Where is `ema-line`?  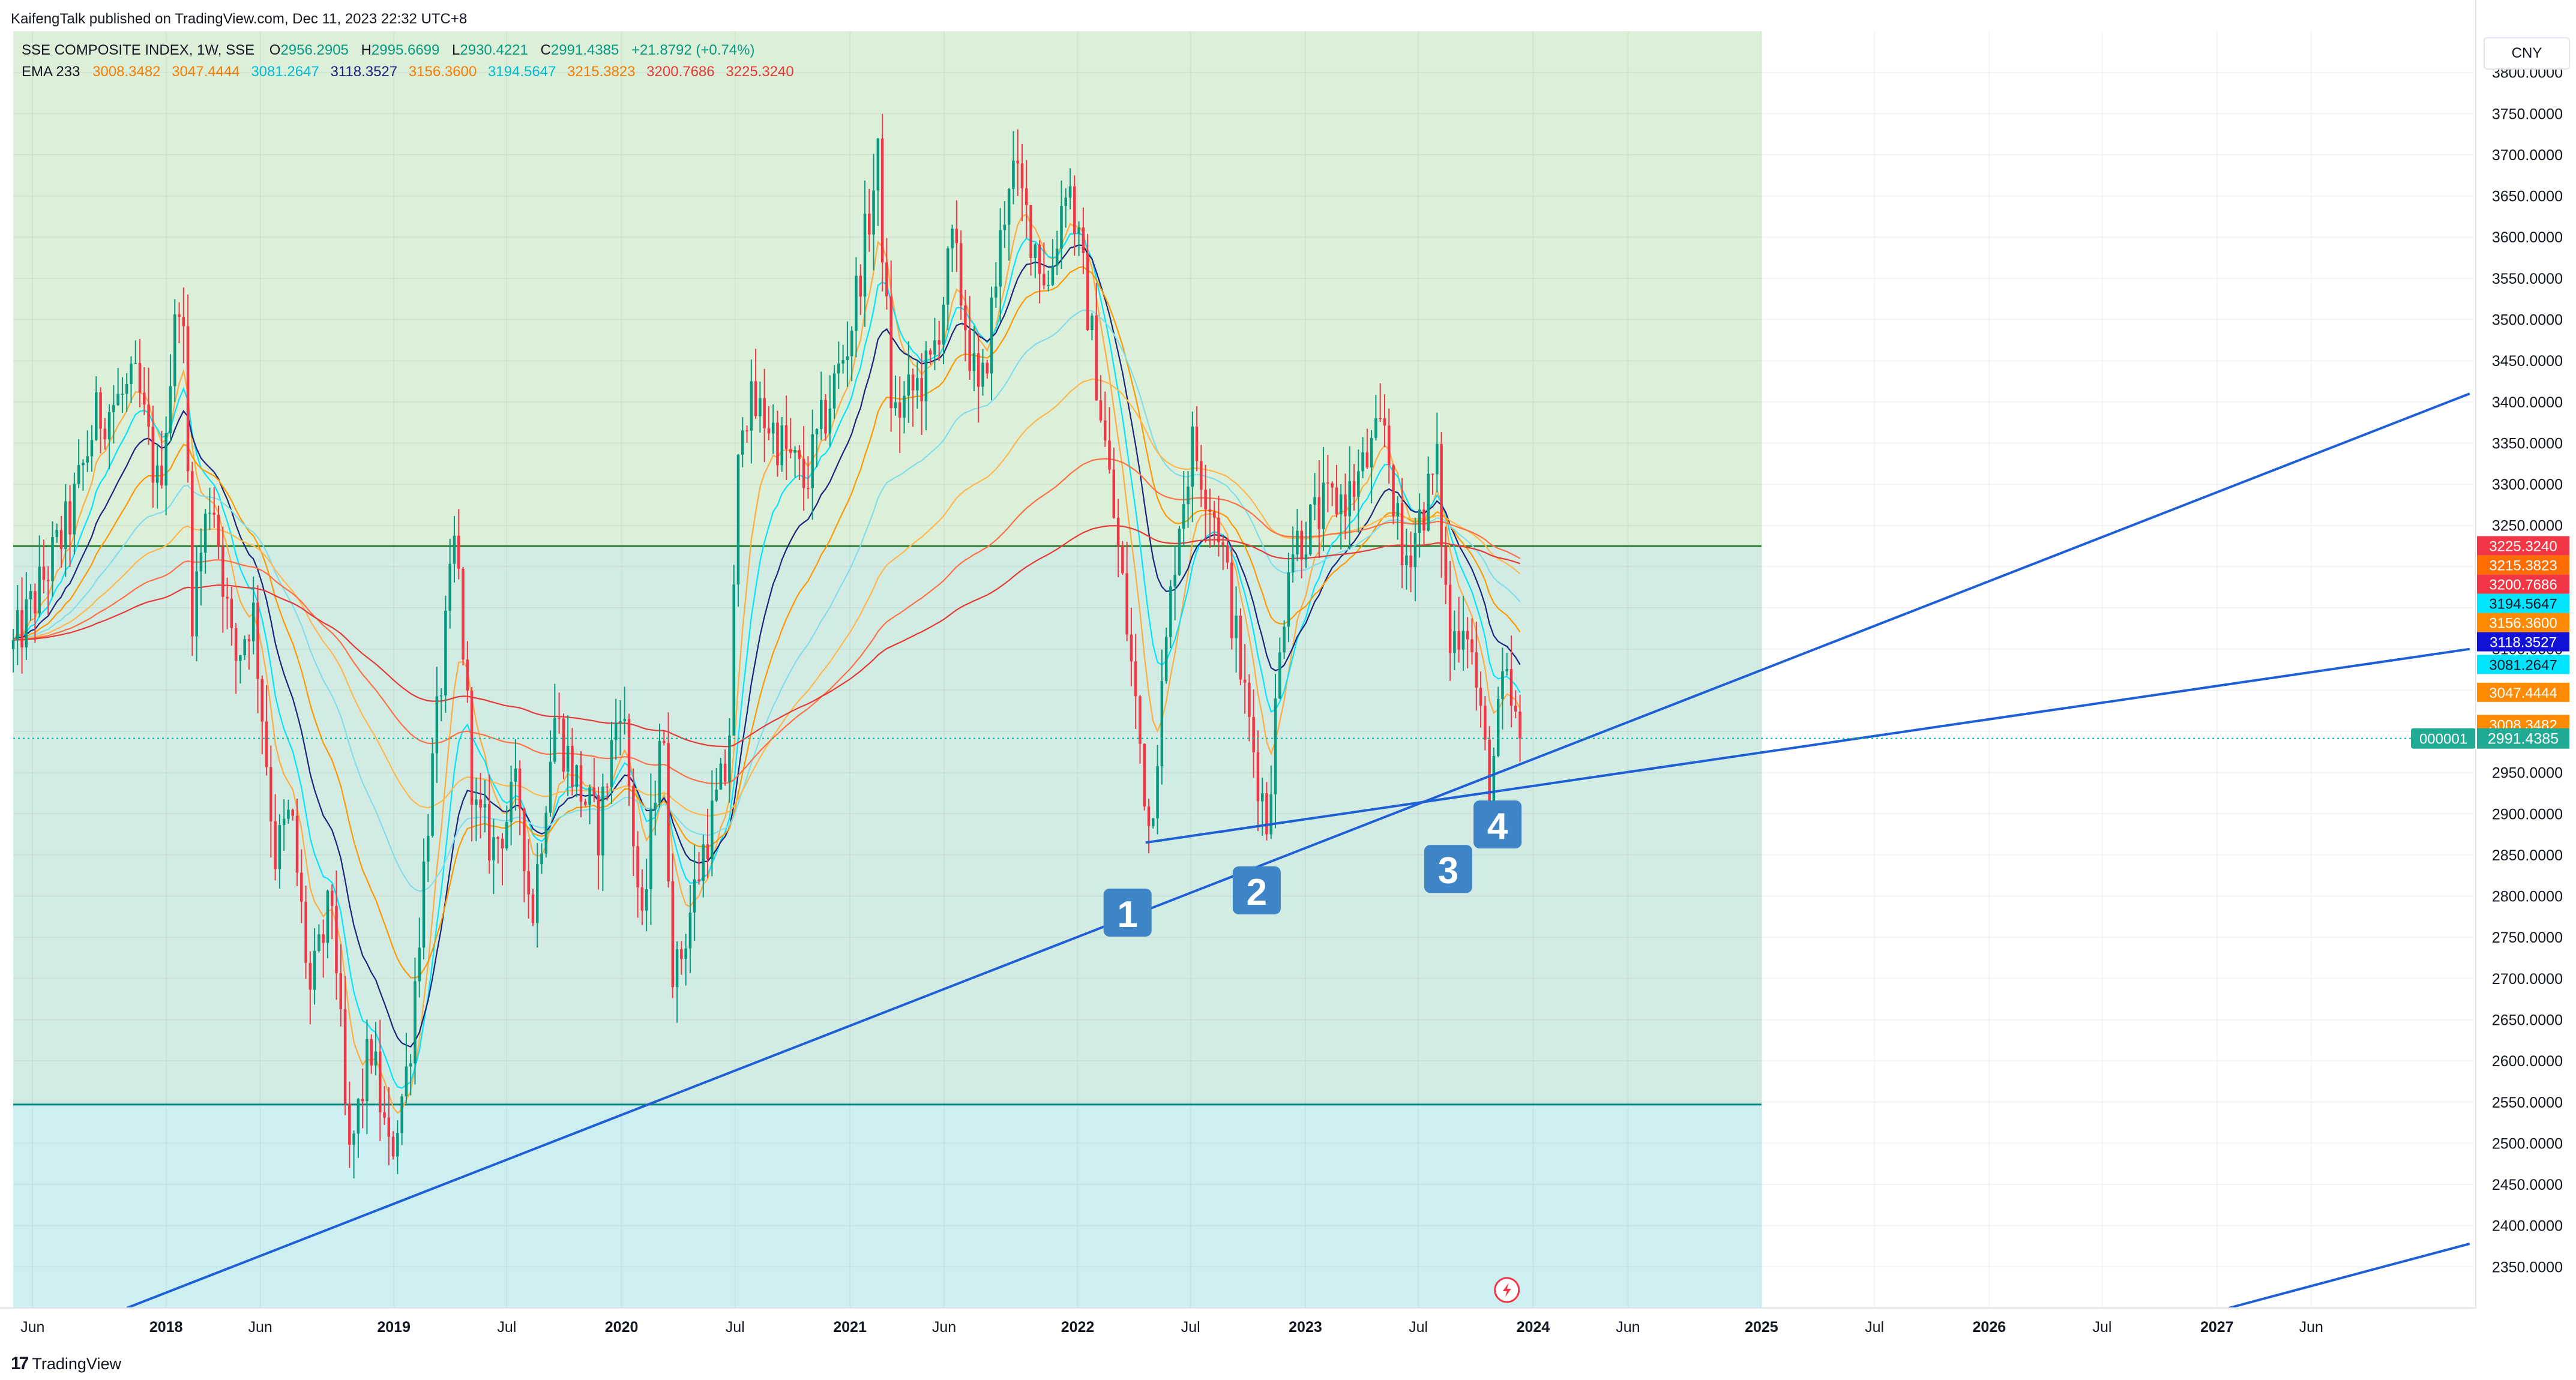 ema-line is located at coordinates (767, 622).